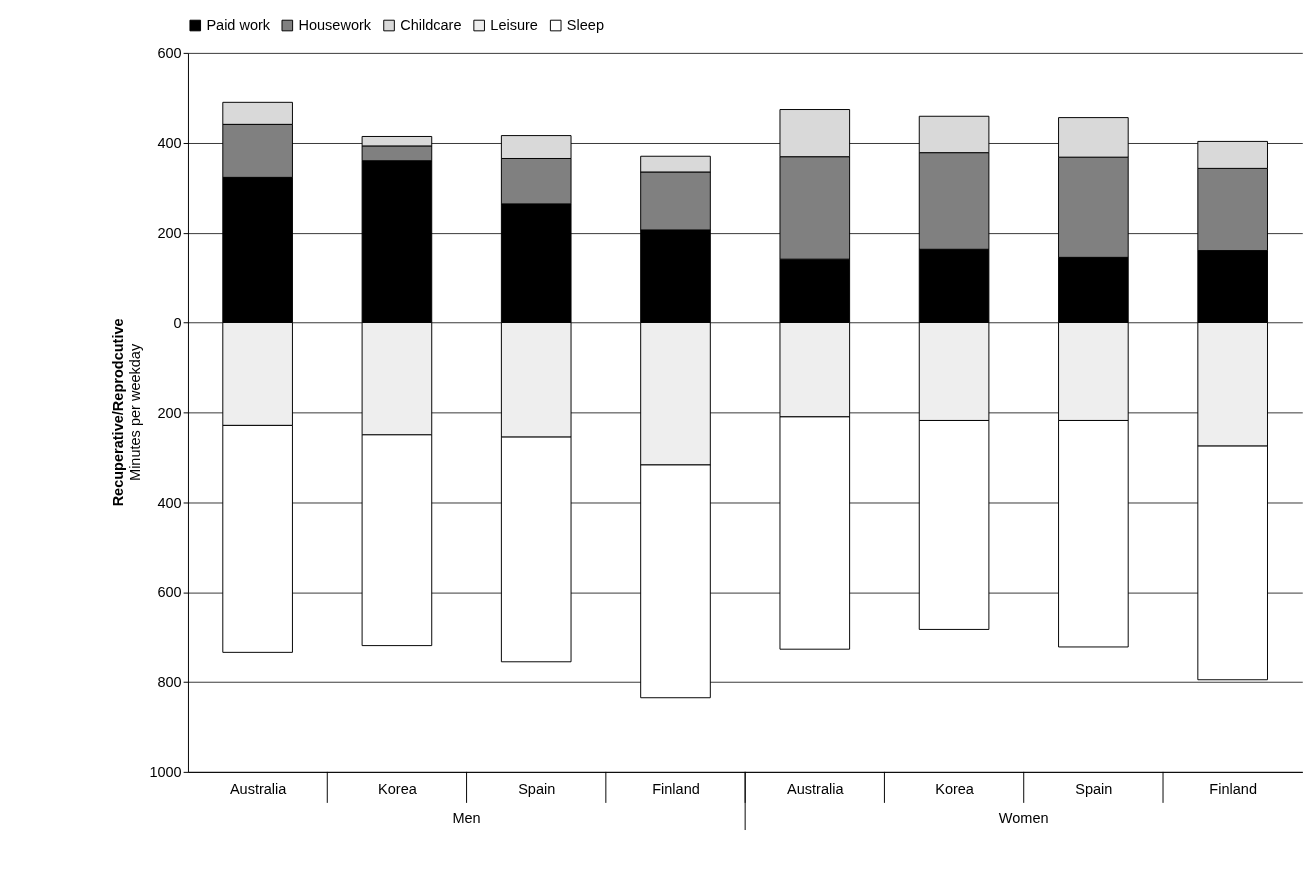  What do you see at coordinates (335, 25) in the screenshot?
I see `legend-label: Housework` at bounding box center [335, 25].